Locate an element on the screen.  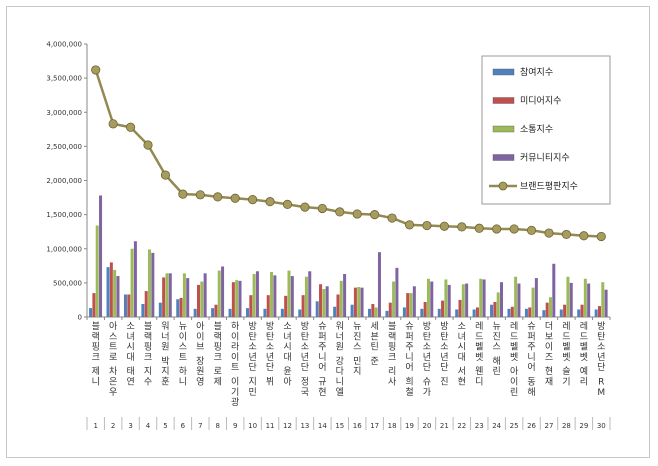
rank-label-10: 10 is located at coordinates (252, 426).